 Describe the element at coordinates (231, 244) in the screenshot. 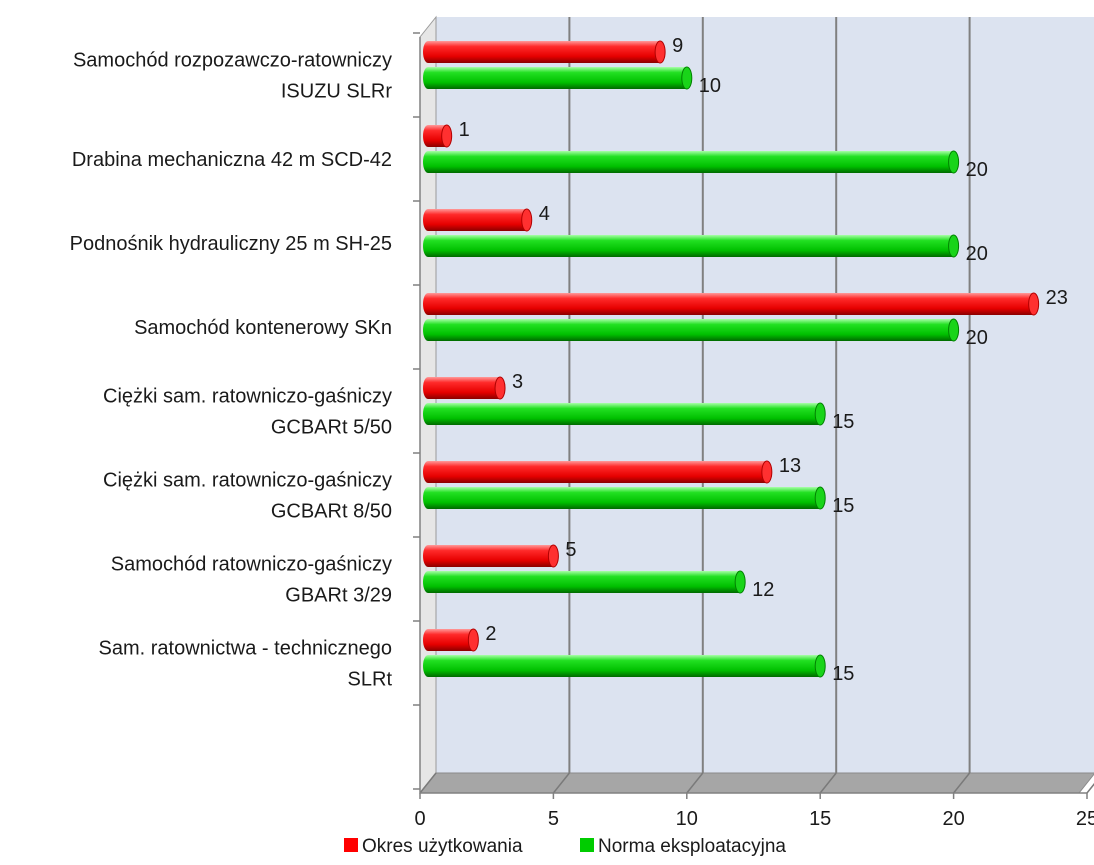

I see `category-label: Podnośnik hydrauliczny 25 m SH-25` at that location.